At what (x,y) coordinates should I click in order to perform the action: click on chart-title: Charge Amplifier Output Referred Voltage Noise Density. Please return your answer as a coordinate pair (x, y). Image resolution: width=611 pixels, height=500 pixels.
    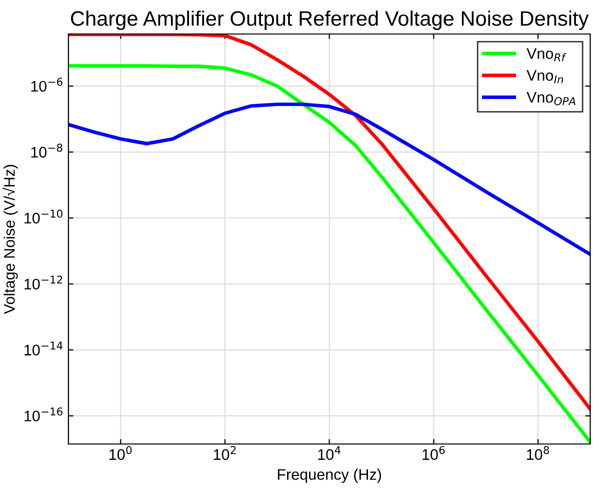
    Looking at the image, I should click on (330, 20).